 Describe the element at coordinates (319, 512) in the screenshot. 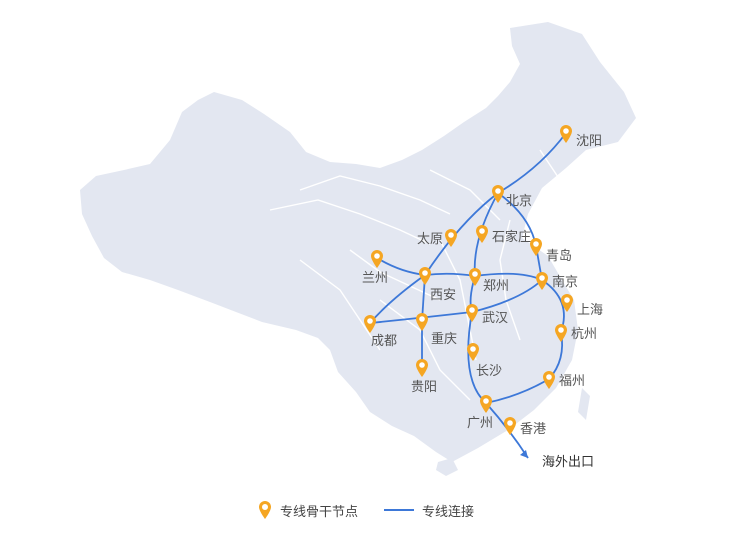

I see `legend-node-label: 专线骨干节点` at that location.